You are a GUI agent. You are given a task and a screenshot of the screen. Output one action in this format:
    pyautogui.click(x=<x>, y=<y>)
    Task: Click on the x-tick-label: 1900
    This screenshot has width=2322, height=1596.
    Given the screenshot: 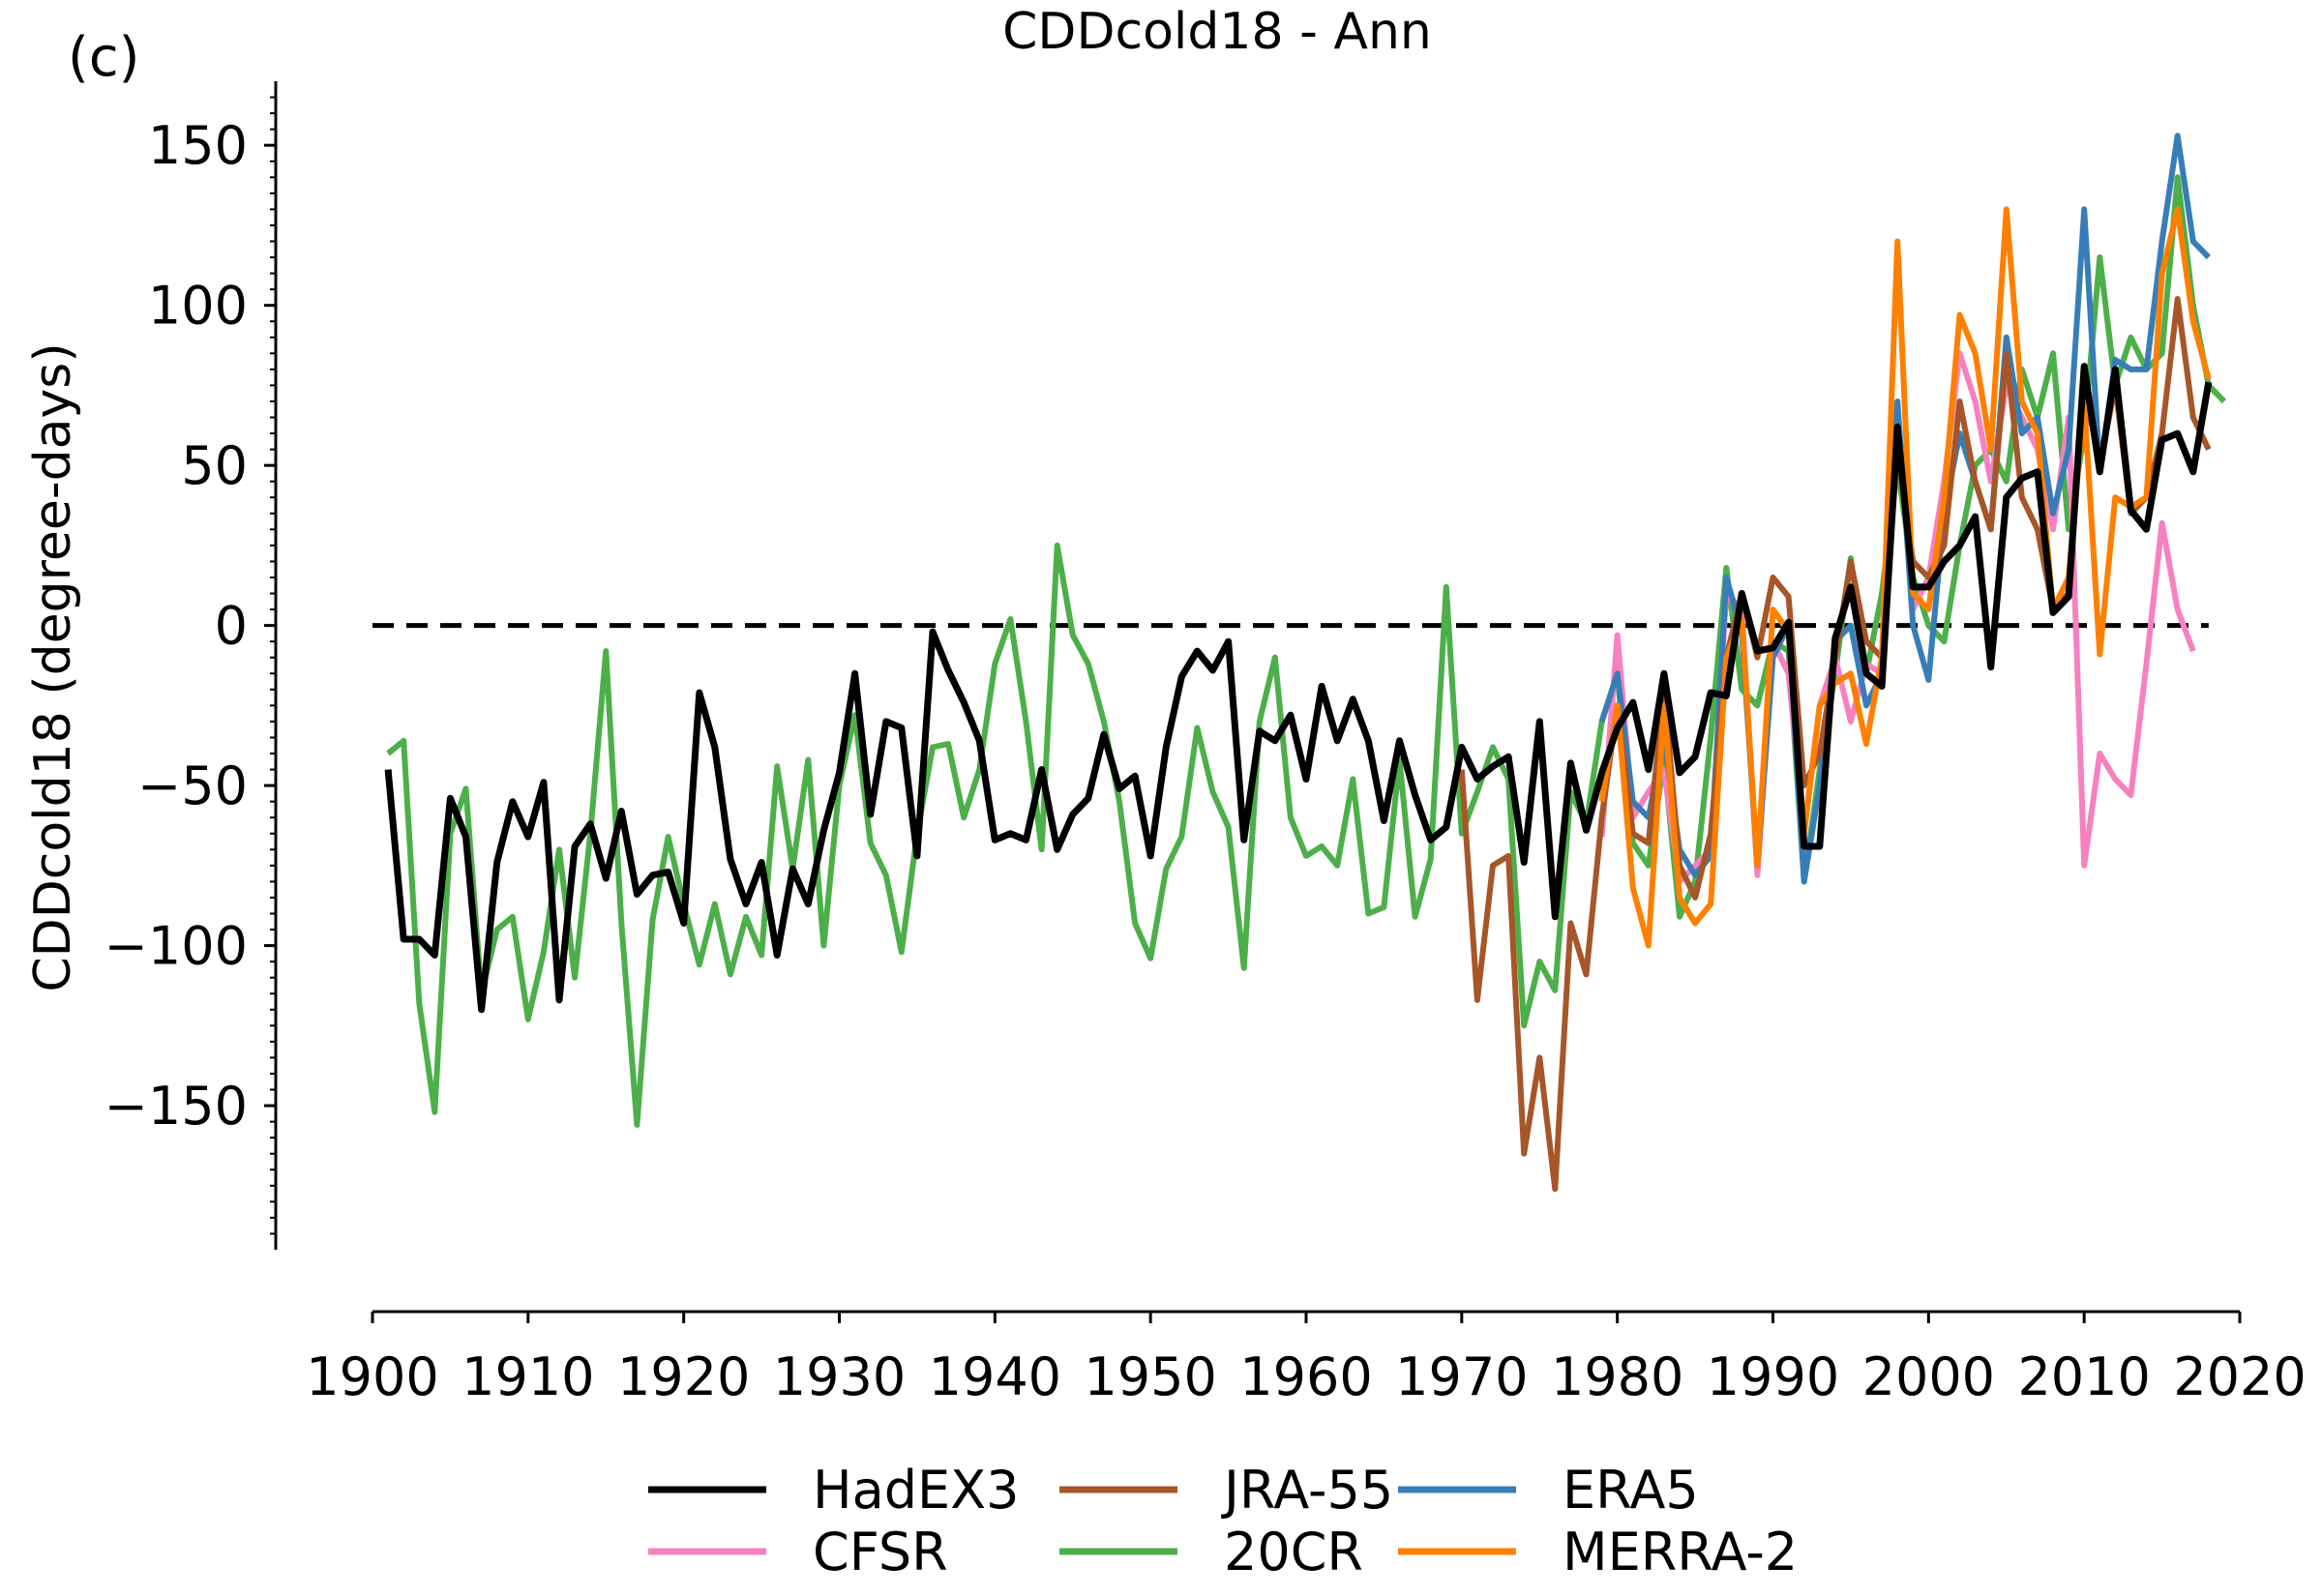 What is the action you would take?
    pyautogui.click(x=372, y=1376)
    